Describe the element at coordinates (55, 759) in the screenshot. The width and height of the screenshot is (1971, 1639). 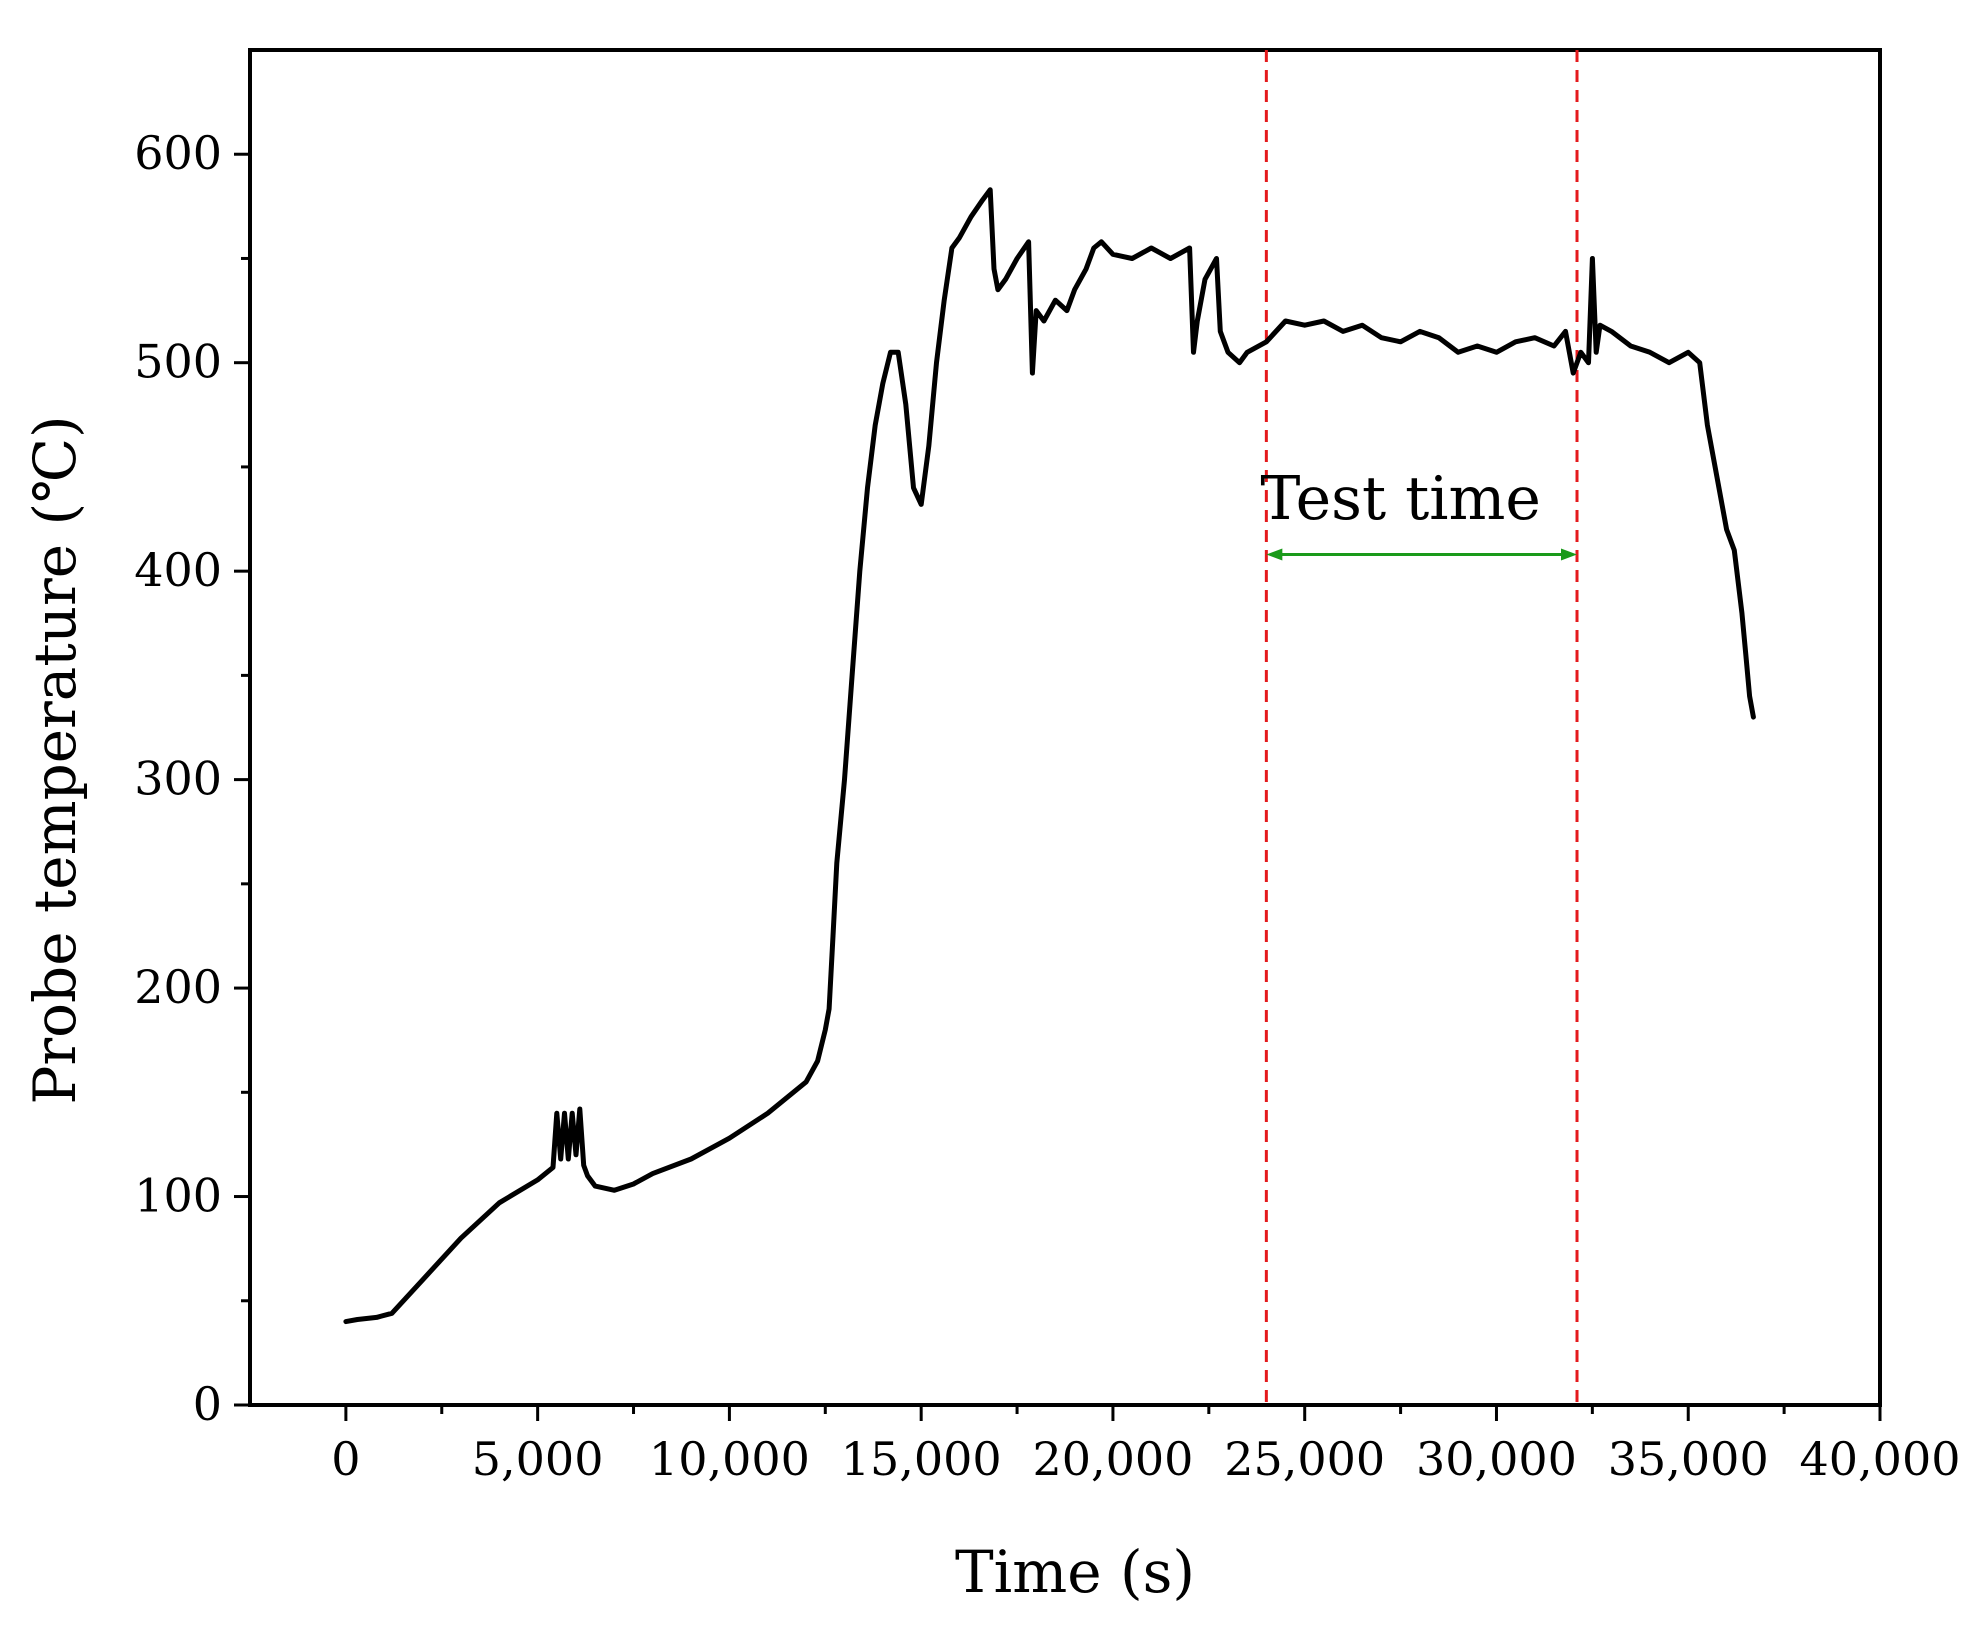
I see `y-axis-title: Probe temperature (℃)` at that location.